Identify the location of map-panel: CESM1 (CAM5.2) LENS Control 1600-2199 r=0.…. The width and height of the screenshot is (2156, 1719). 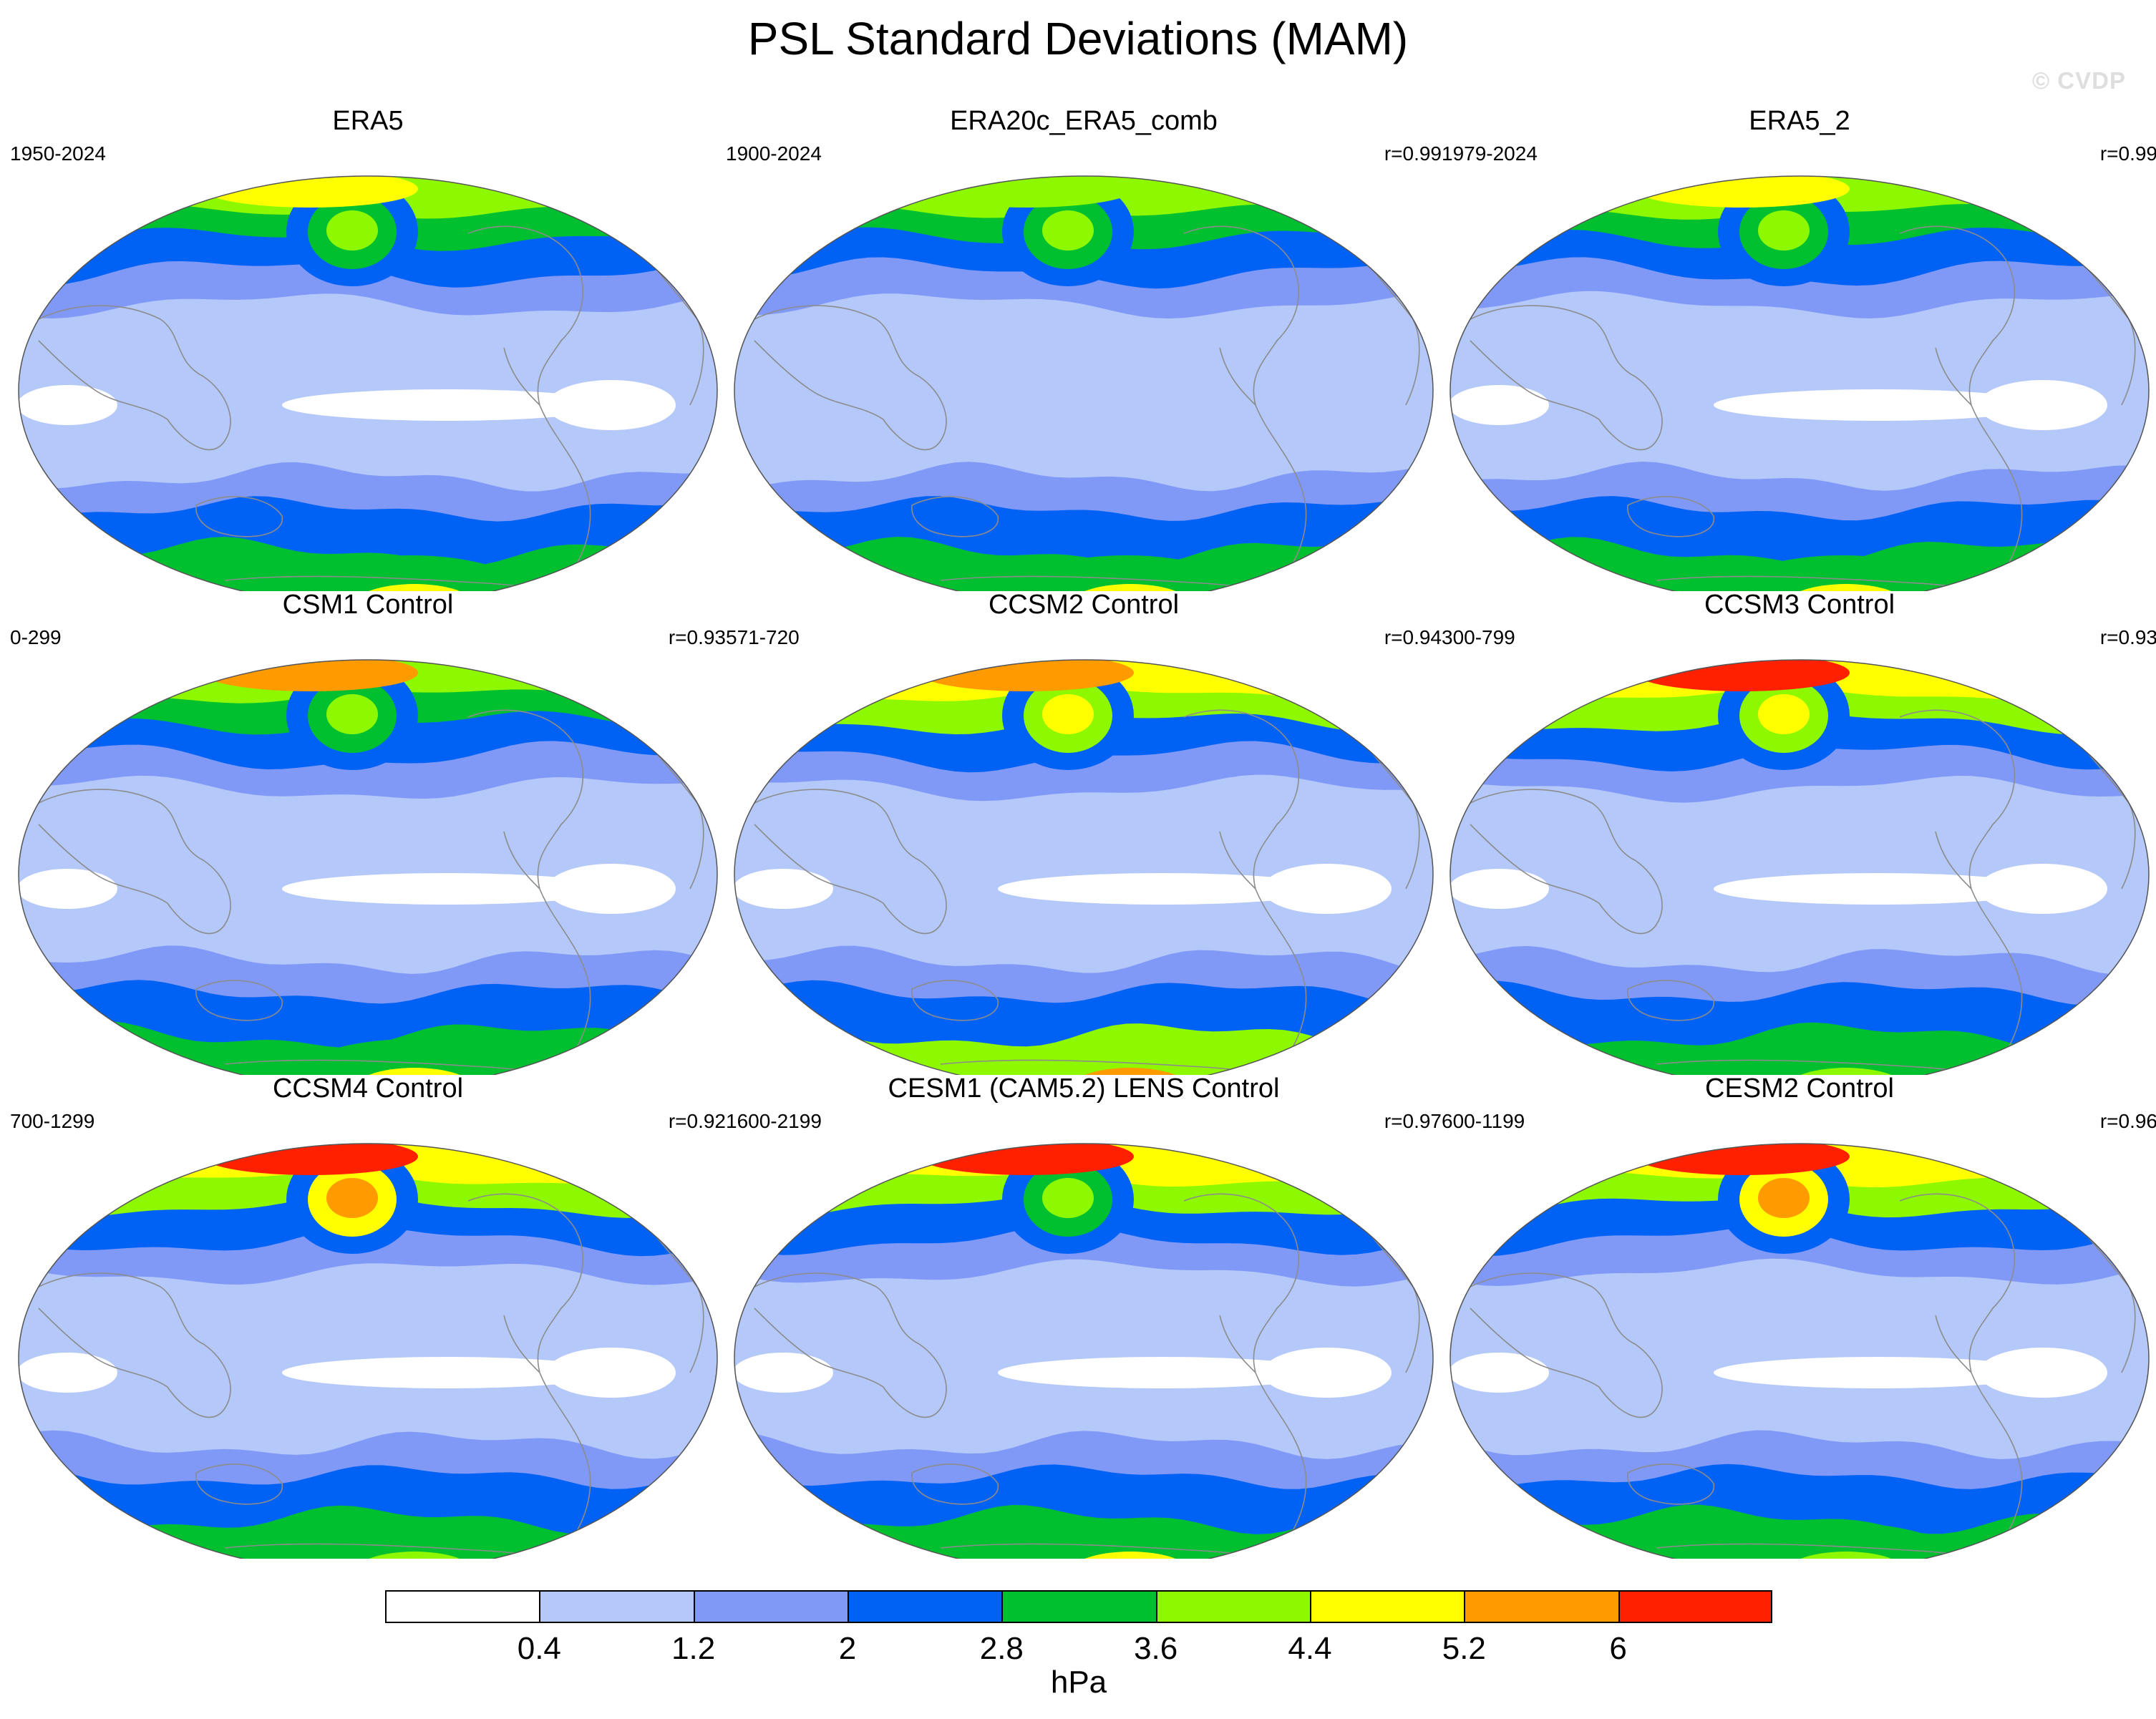
(1084, 1315).